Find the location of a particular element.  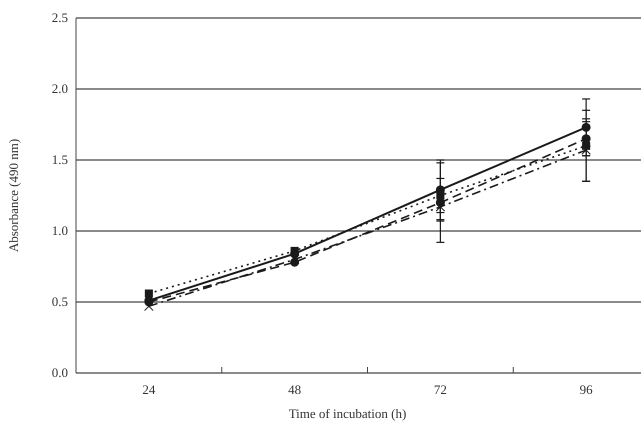

x-tick-label: 96 is located at coordinates (587, 390).